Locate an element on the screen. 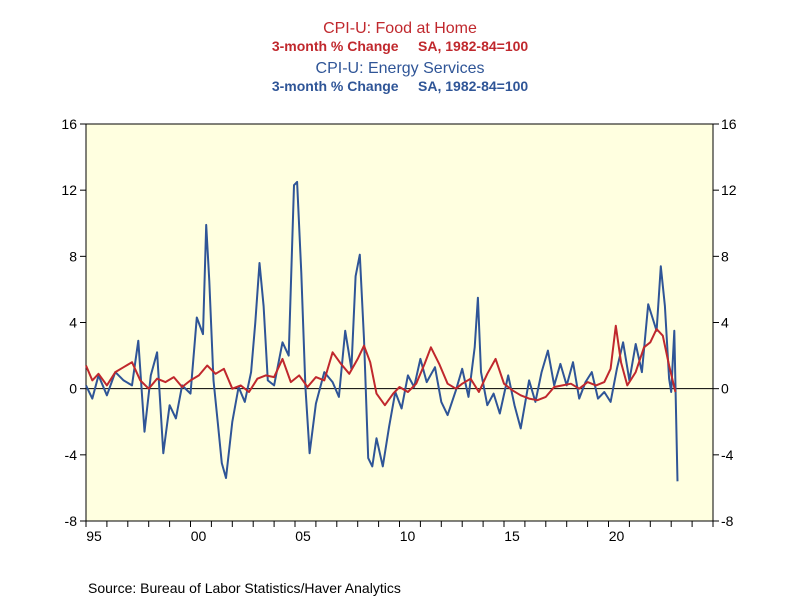 Image resolution: width=800 pixels, height=600 pixels. x-tick-label: 15 is located at coordinates (512, 536).